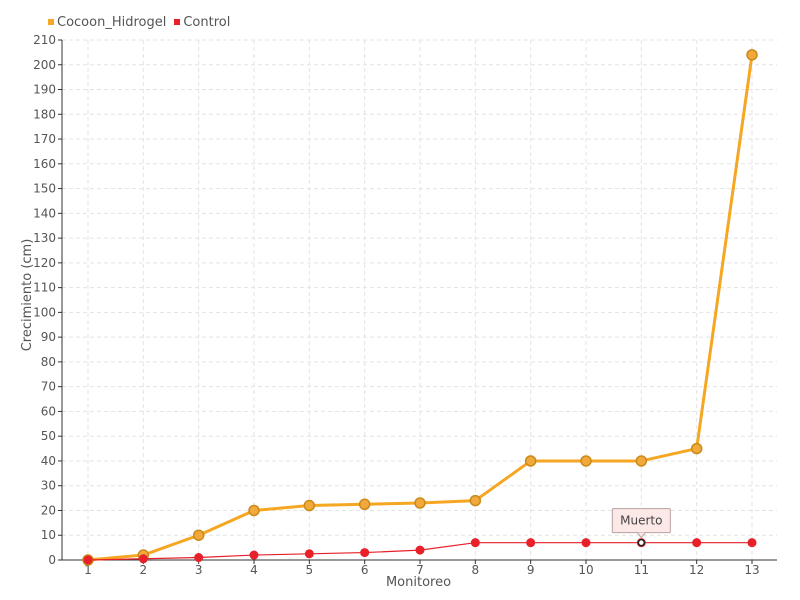 This screenshot has width=800, height=600. I want to click on legend-label-cocoon-hidrogel: Cocoon_Hidrogel, so click(112, 22).